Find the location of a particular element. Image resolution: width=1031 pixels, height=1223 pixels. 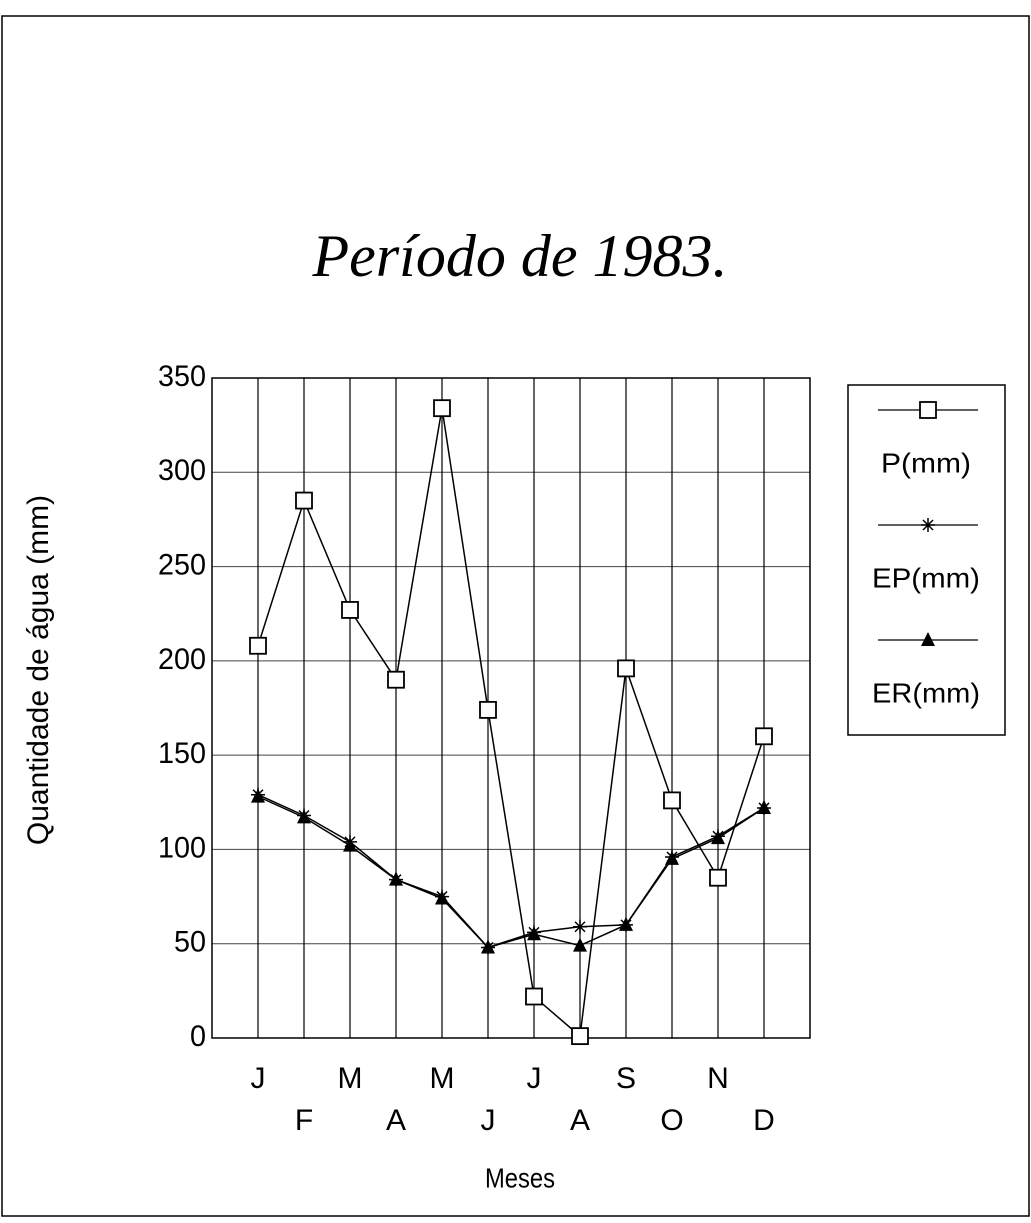

x-tick-label: N is located at coordinates (718, 1078).